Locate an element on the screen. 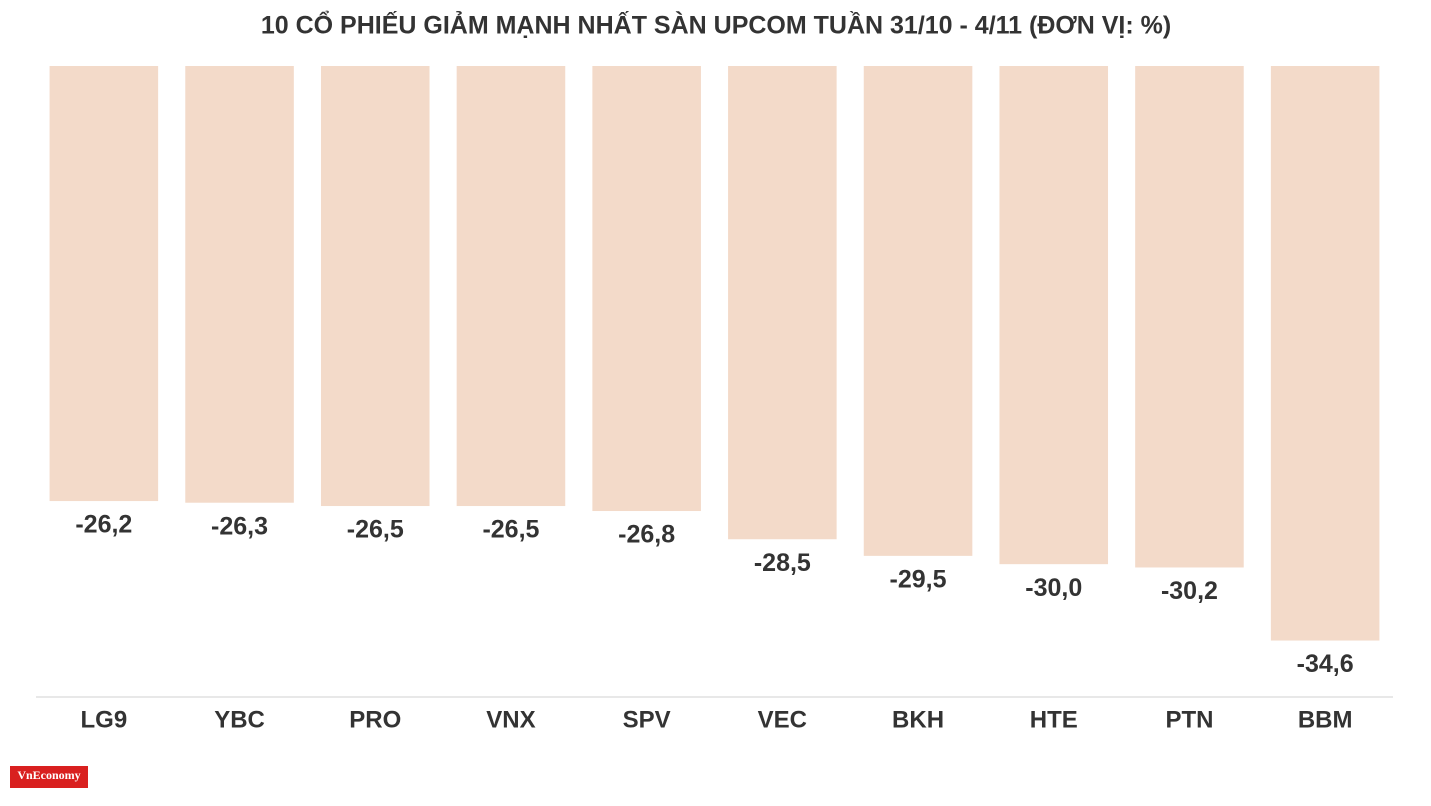 The width and height of the screenshot is (1431, 806). logo-box is located at coordinates (49, 777).